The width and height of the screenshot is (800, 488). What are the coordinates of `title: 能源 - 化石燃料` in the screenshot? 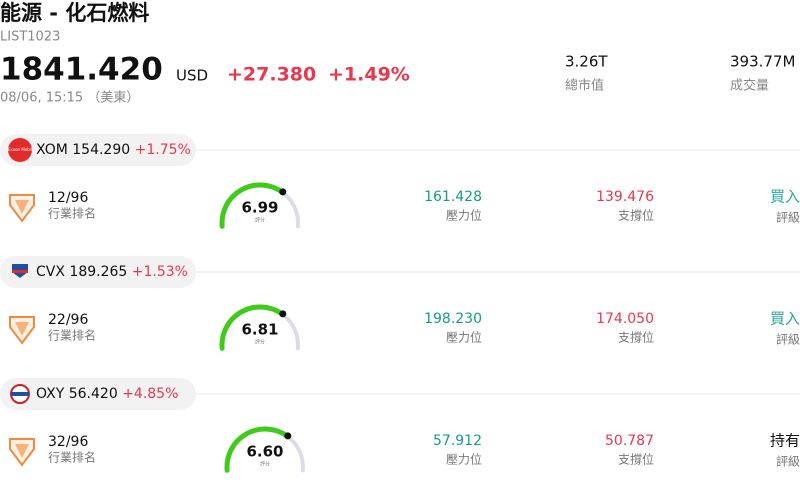 It's located at (74, 13).